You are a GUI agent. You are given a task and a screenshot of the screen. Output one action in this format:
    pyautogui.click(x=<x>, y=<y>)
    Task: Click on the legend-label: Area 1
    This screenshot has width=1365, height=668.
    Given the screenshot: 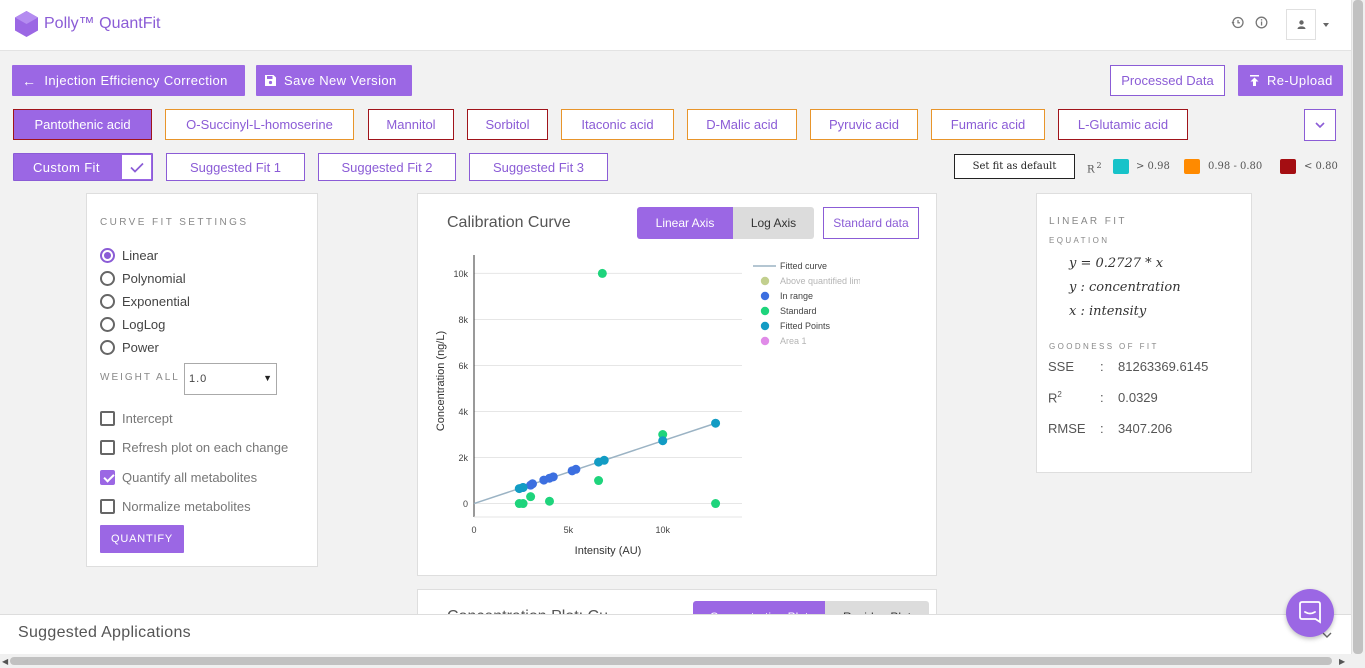 What is the action you would take?
    pyautogui.click(x=793, y=341)
    